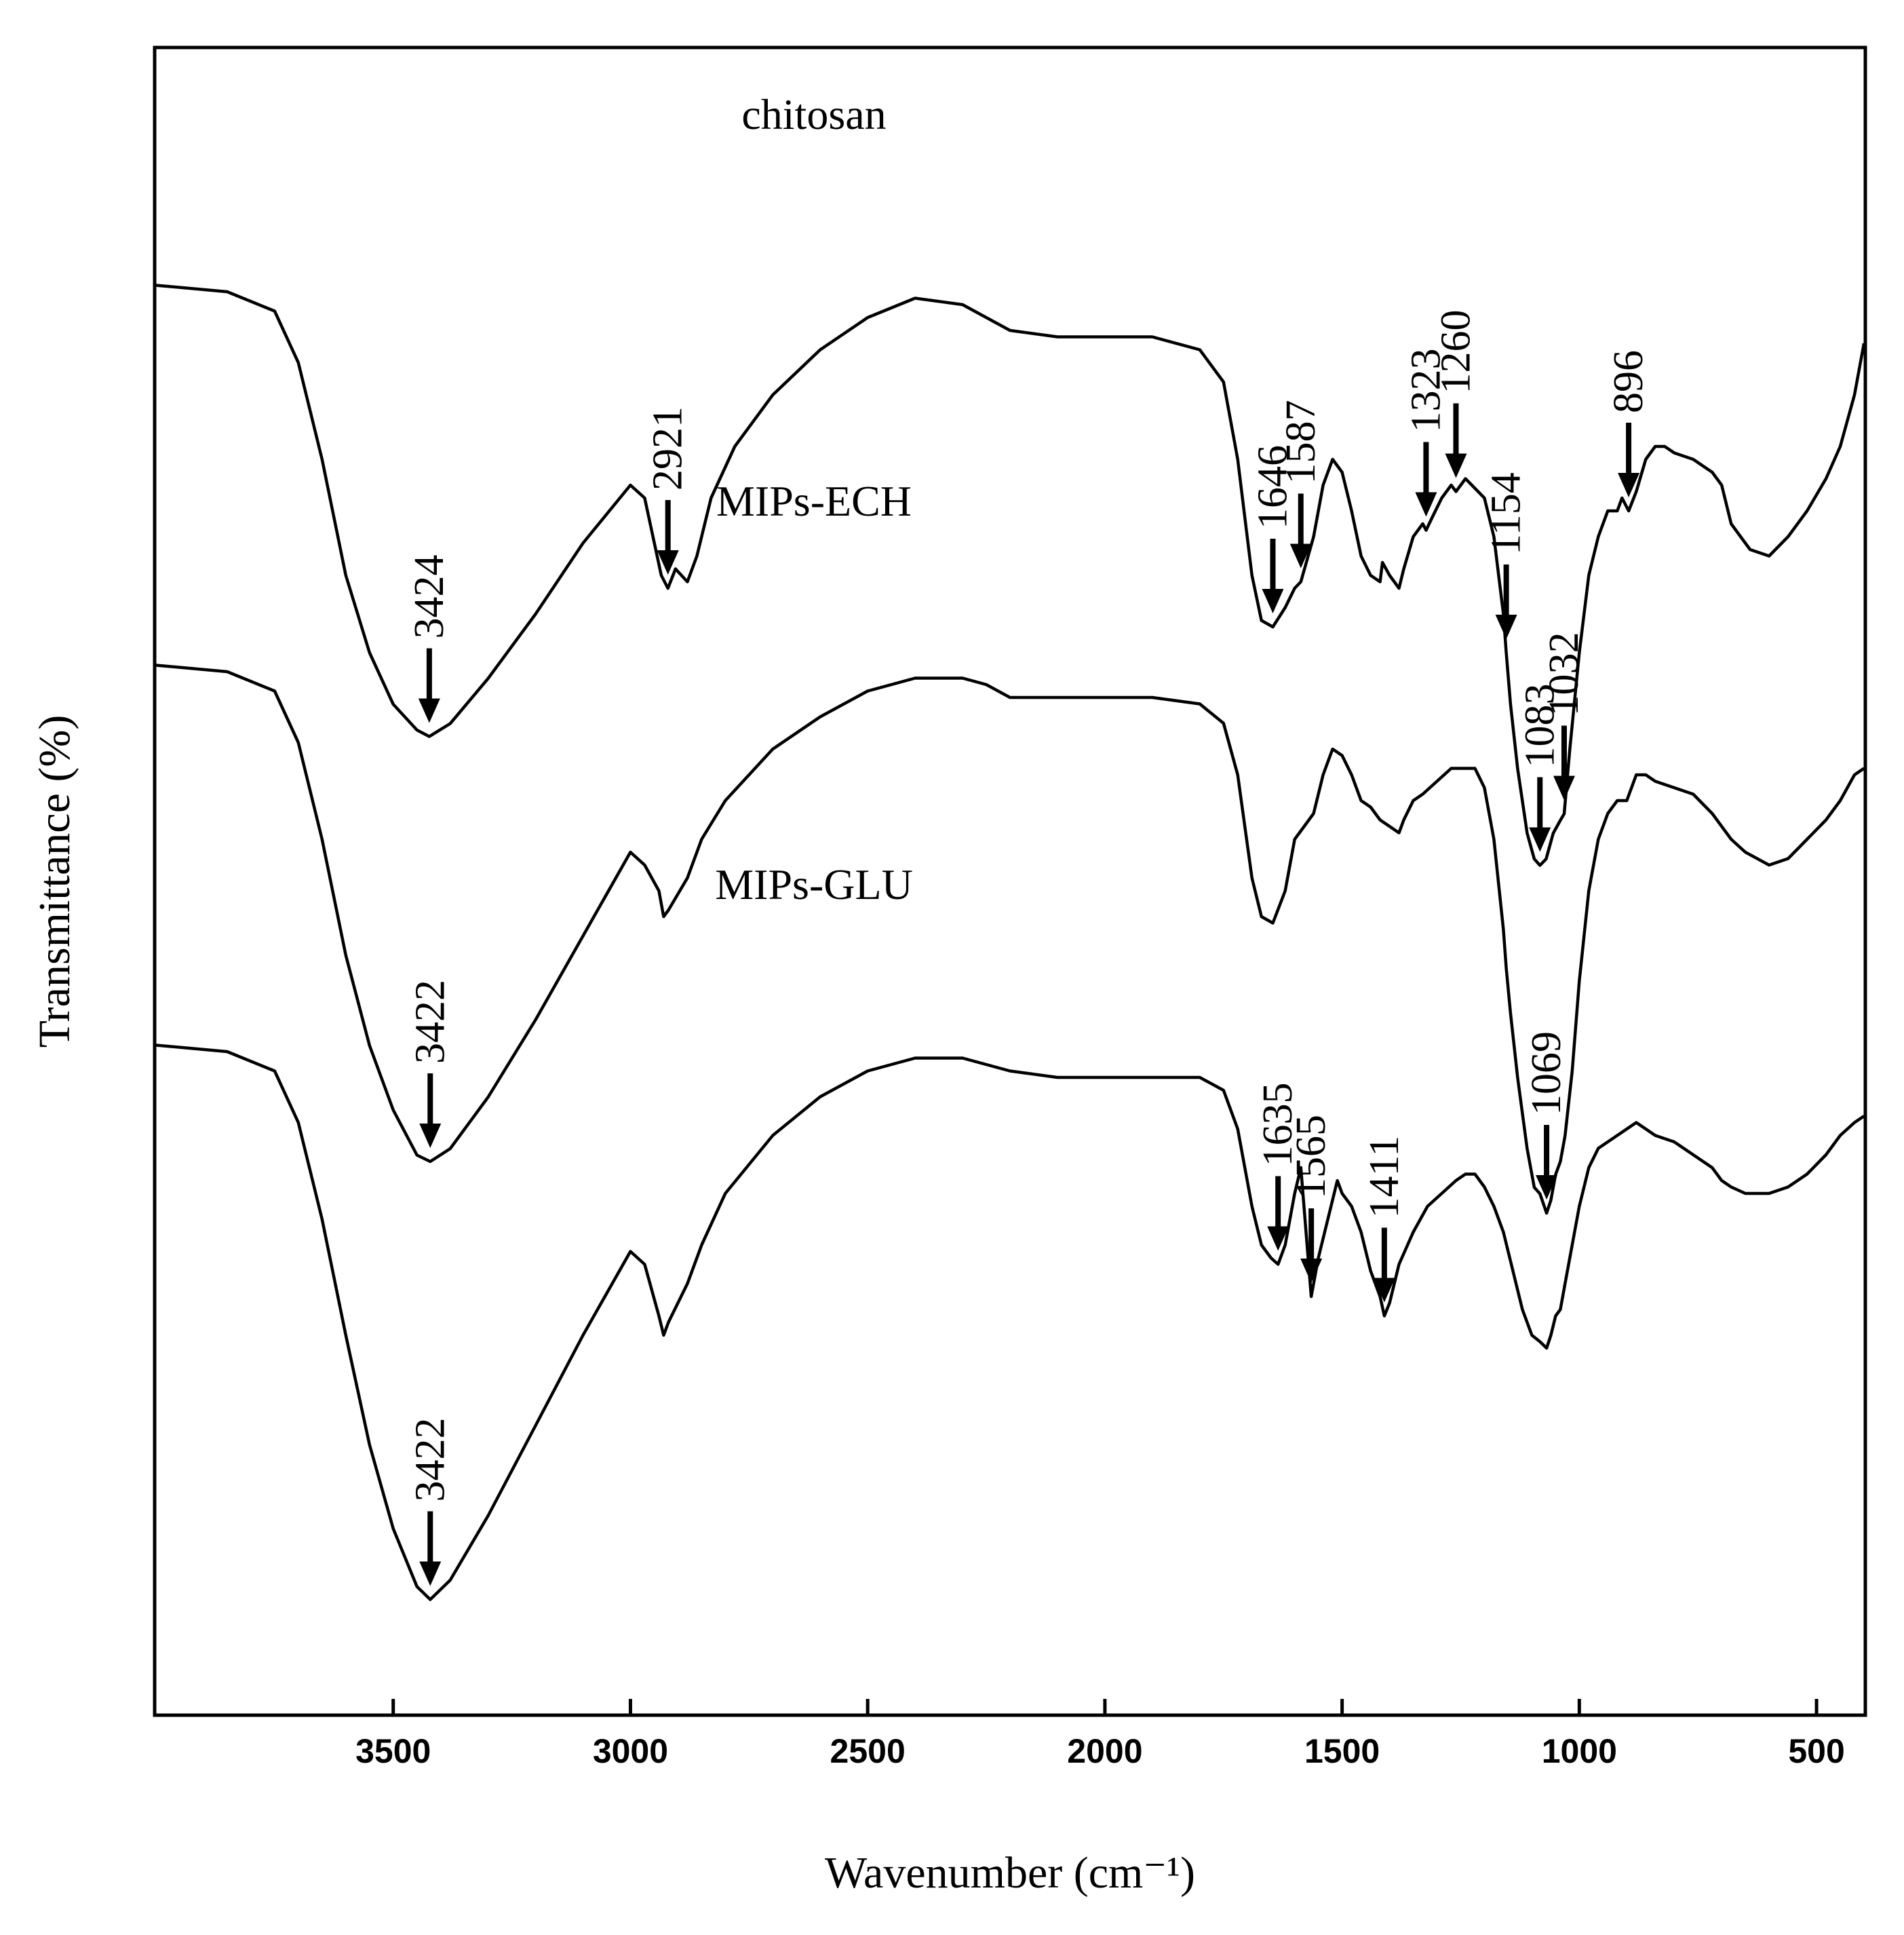 The height and width of the screenshot is (1935, 1904). What do you see at coordinates (1342, 1751) in the screenshot?
I see `x-tick-label: 1500` at bounding box center [1342, 1751].